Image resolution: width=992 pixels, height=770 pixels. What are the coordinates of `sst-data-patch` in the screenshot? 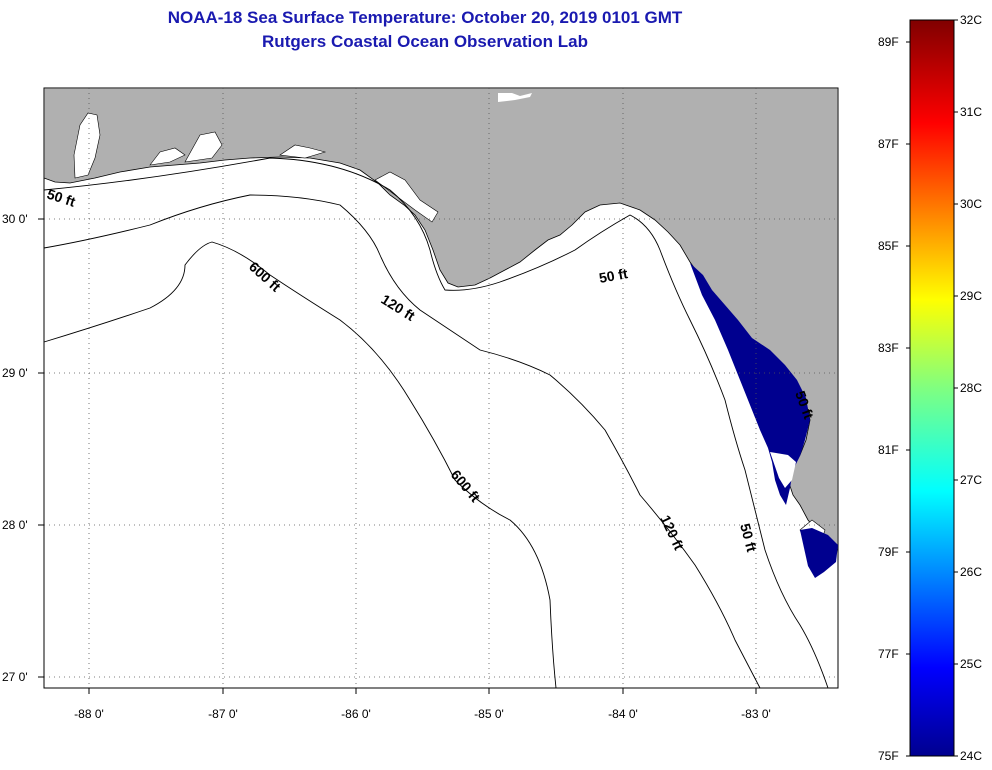 It's located at (750, 384).